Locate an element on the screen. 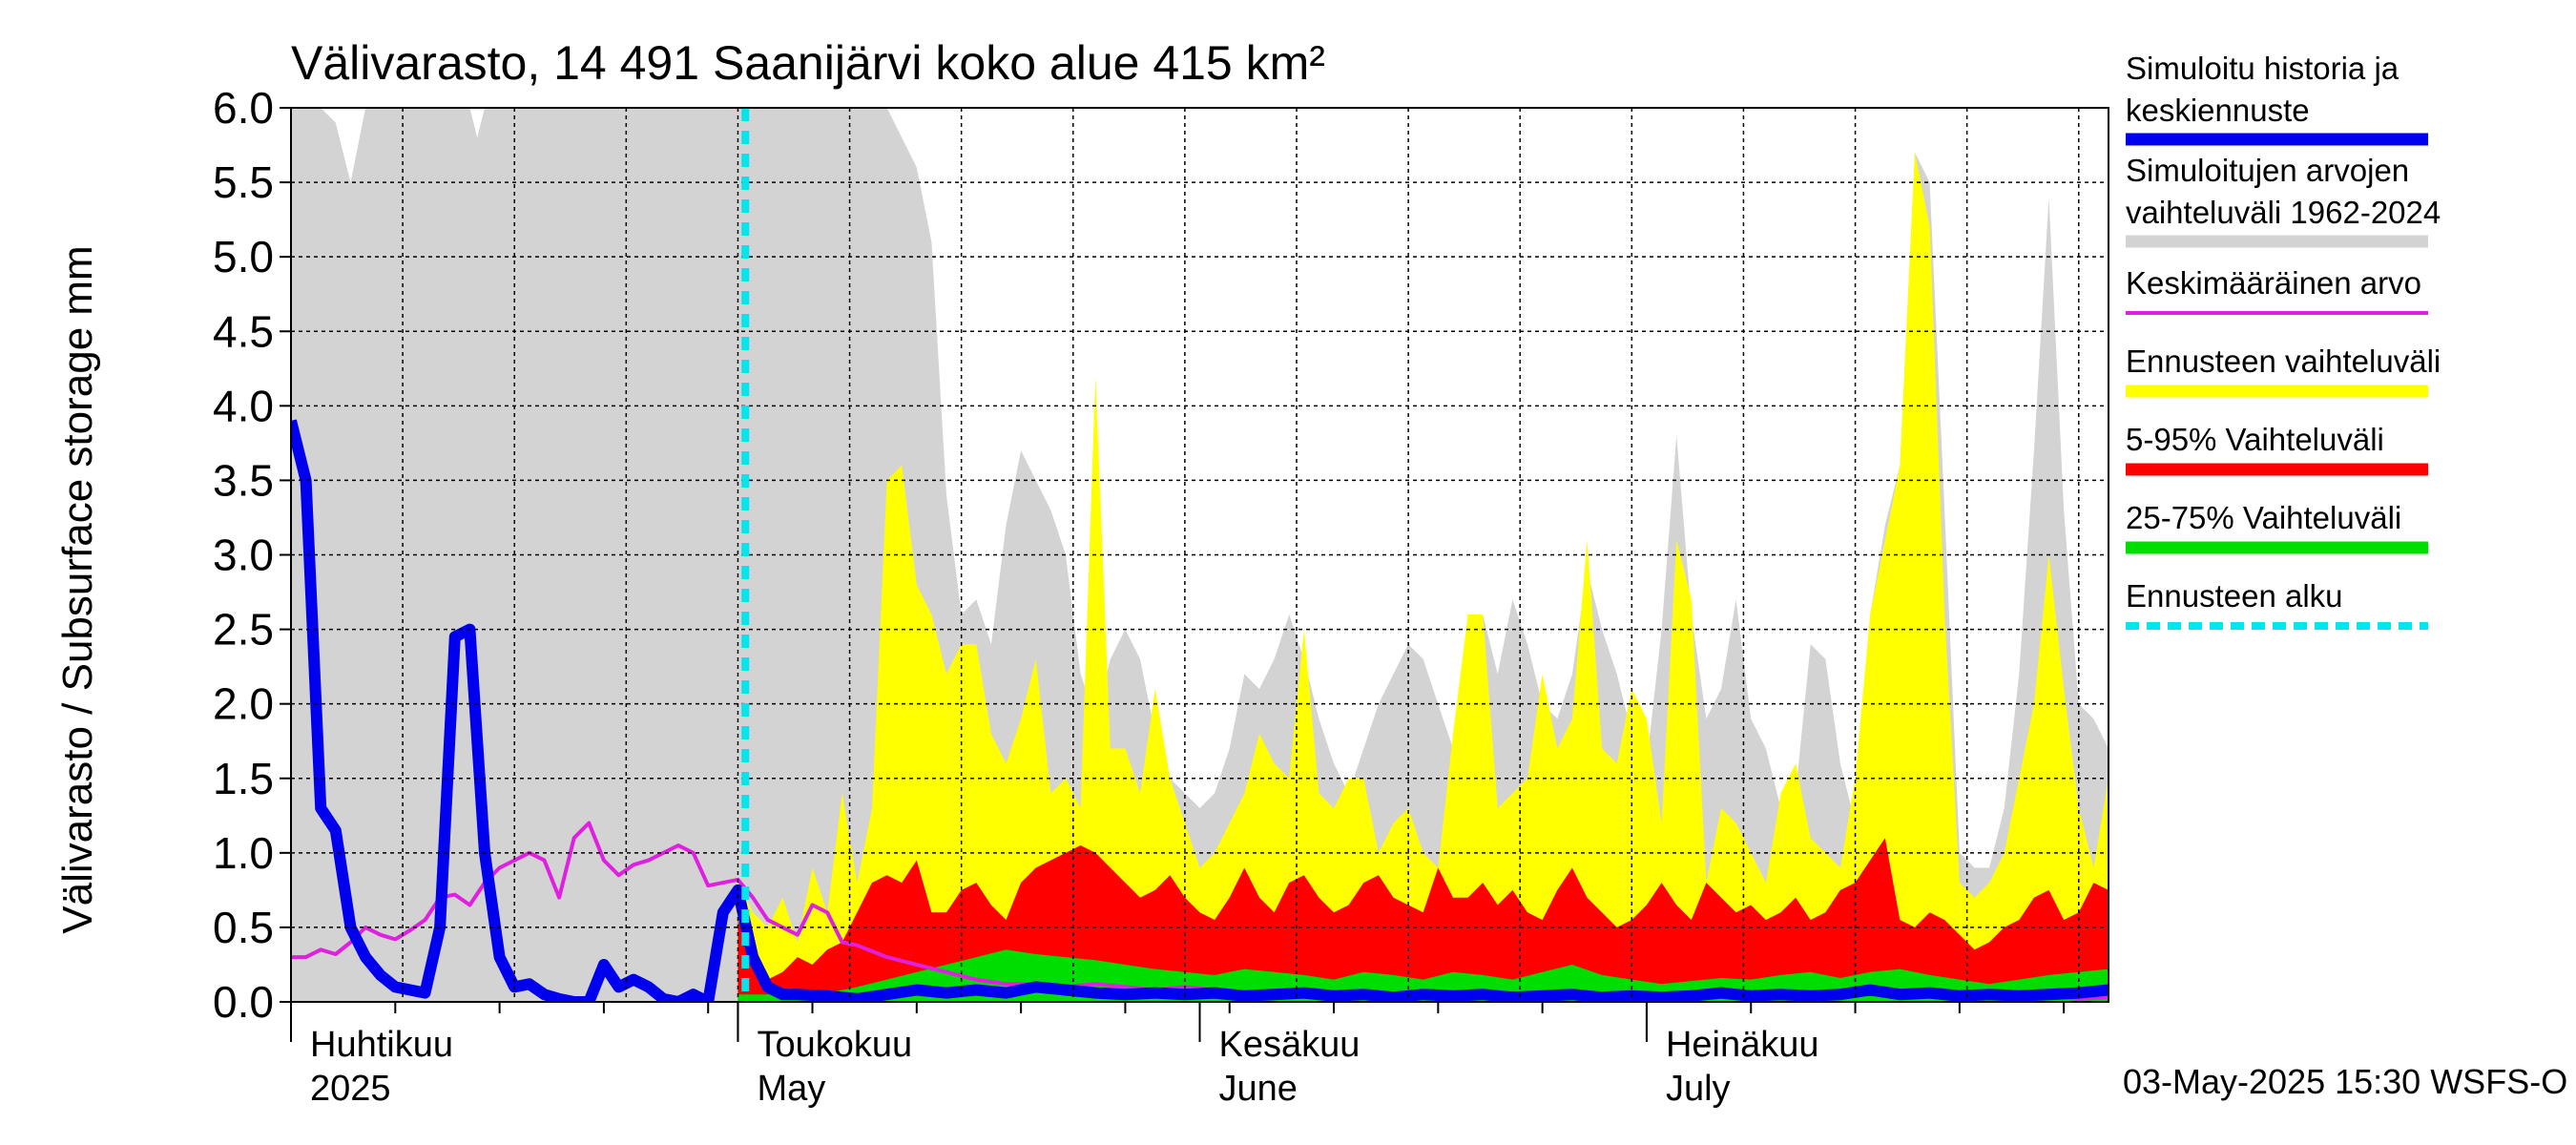 The height and width of the screenshot is (1145, 2576). month-label-fi-0: Huhtikuu is located at coordinates (381, 1045).